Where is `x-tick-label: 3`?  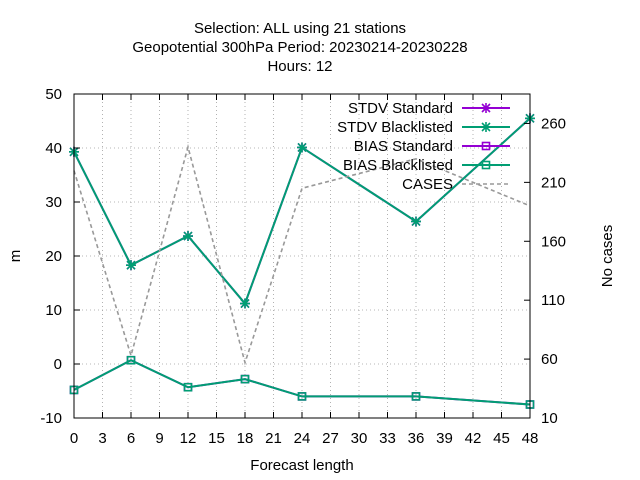
x-tick-label: 3 is located at coordinates (102, 438).